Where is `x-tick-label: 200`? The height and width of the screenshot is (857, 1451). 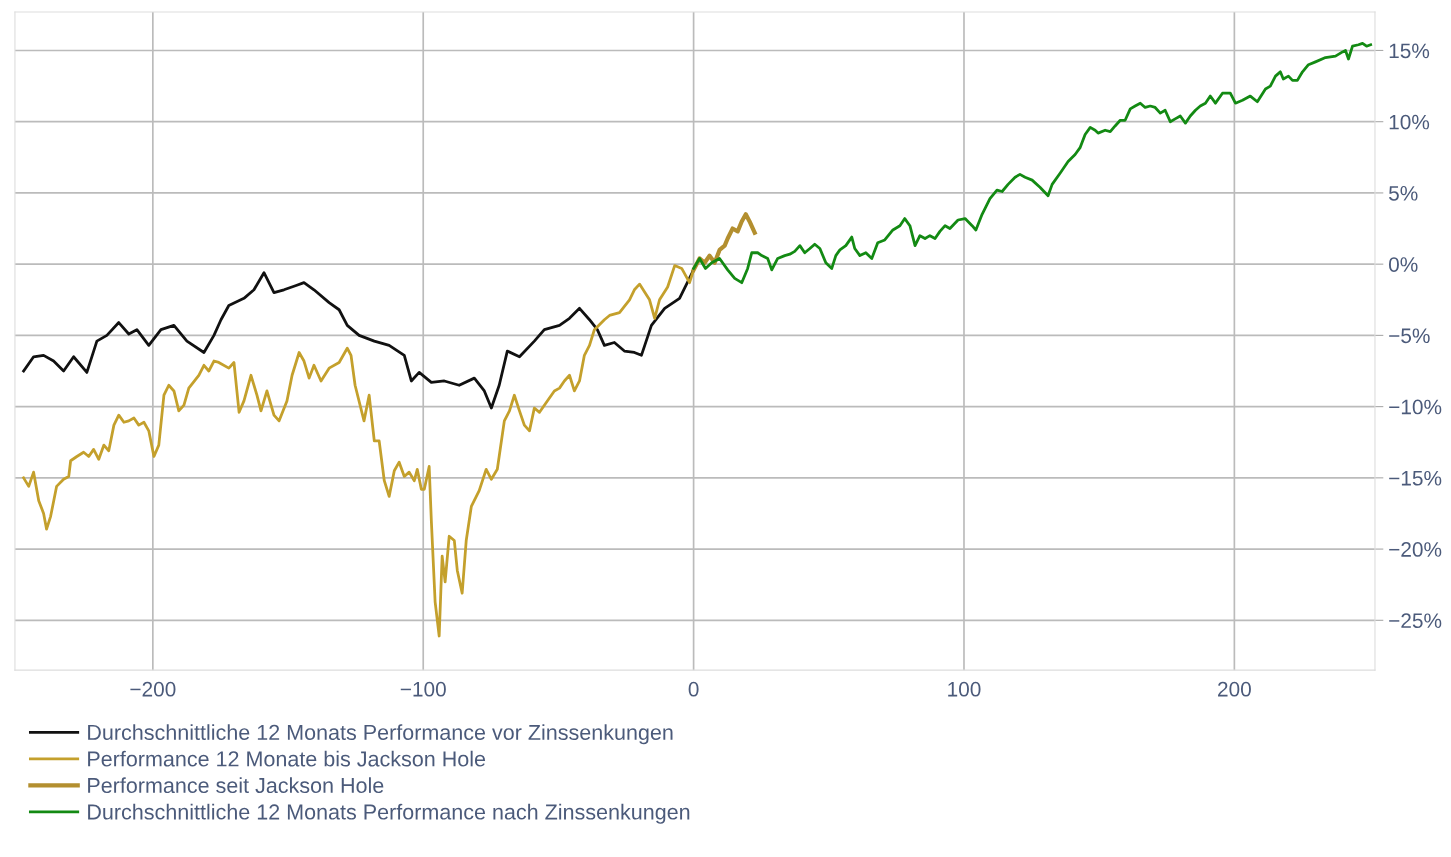 x-tick-label: 200 is located at coordinates (1234, 689).